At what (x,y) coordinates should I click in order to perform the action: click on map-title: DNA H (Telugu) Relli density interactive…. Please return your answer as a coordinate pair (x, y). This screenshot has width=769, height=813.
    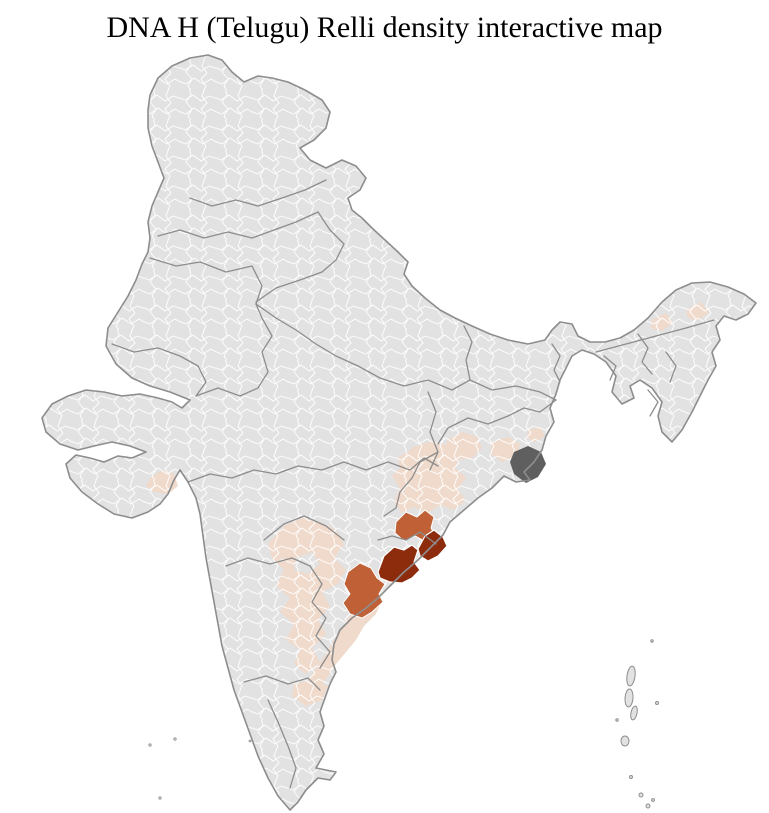
    Looking at the image, I should click on (384, 27).